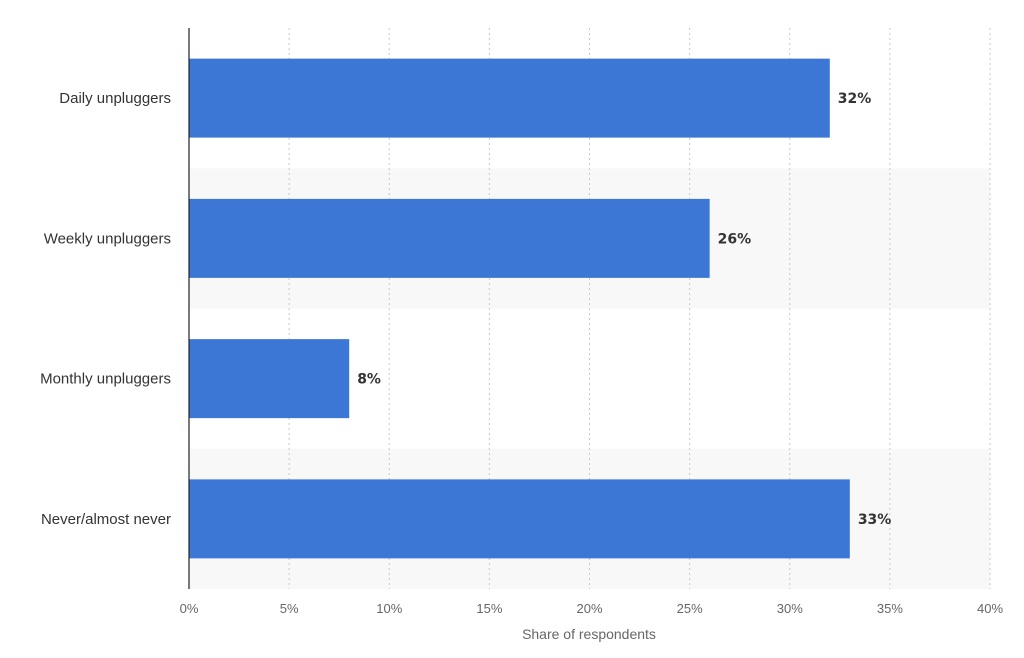 This screenshot has width=1024, height=658. I want to click on x-tick-label: 35%, so click(890, 608).